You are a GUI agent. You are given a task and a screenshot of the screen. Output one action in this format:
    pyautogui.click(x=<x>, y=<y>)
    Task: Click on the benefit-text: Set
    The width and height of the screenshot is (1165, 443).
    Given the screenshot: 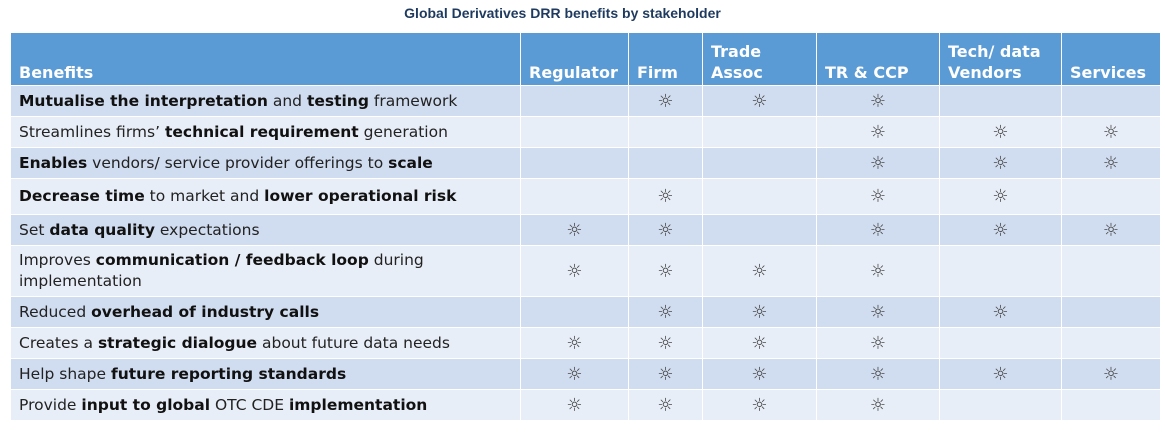 What is the action you would take?
    pyautogui.click(x=34, y=229)
    